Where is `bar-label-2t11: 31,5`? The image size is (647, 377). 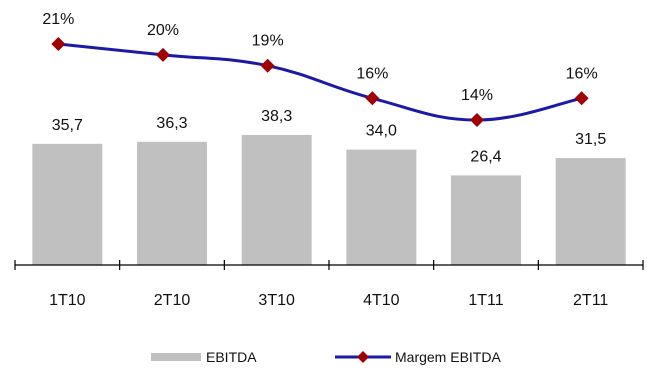
bar-label-2t11: 31,5 is located at coordinates (590, 139).